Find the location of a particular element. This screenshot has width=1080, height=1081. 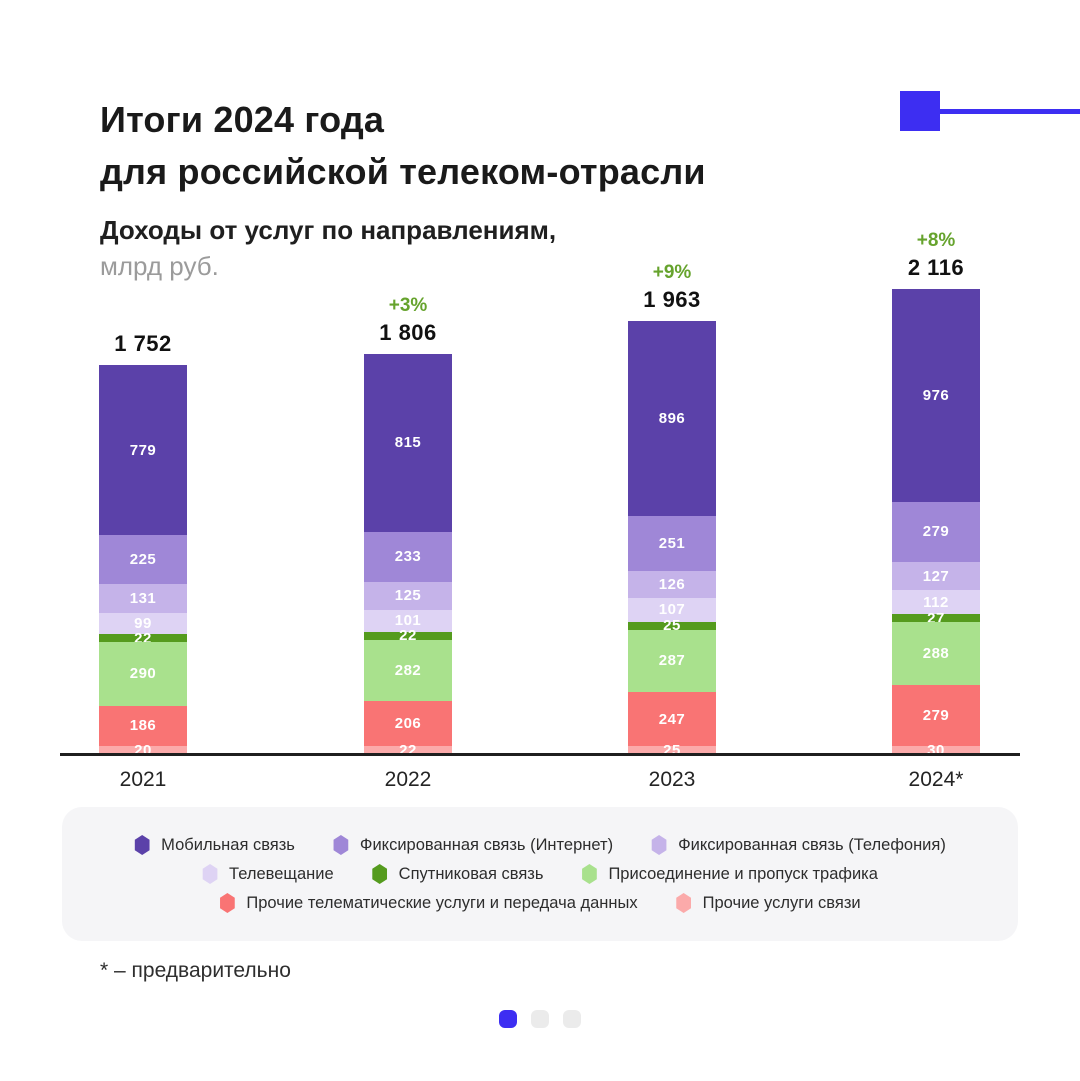

bar-segment: 126 is located at coordinates (672, 584).